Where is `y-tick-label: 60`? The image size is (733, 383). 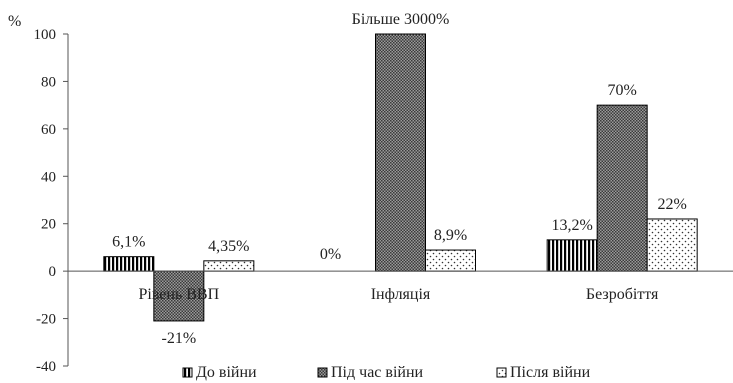
y-tick-label: 60 is located at coordinates (48, 130).